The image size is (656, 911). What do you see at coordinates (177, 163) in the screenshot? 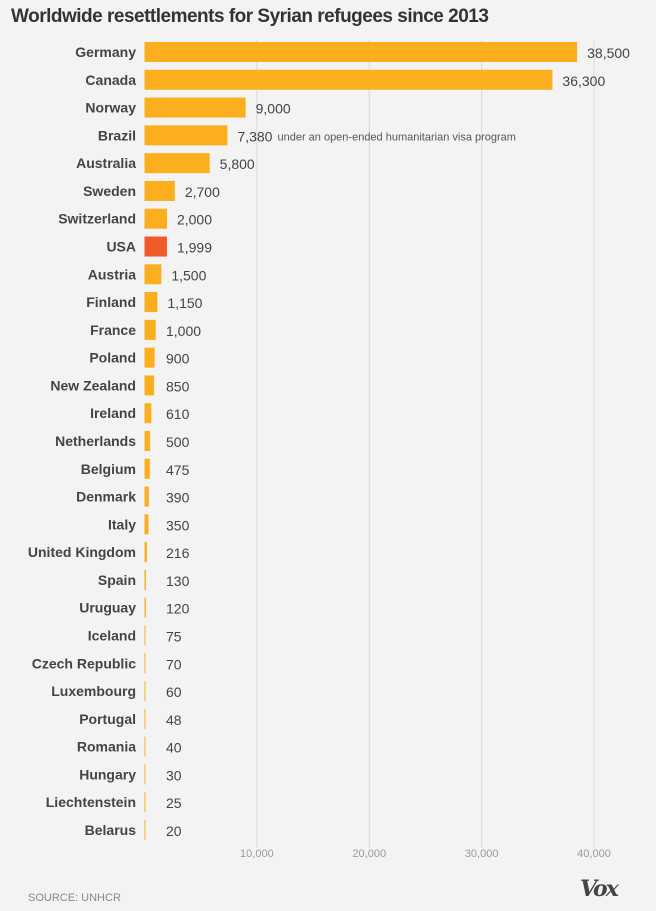
I see `bar-australia` at bounding box center [177, 163].